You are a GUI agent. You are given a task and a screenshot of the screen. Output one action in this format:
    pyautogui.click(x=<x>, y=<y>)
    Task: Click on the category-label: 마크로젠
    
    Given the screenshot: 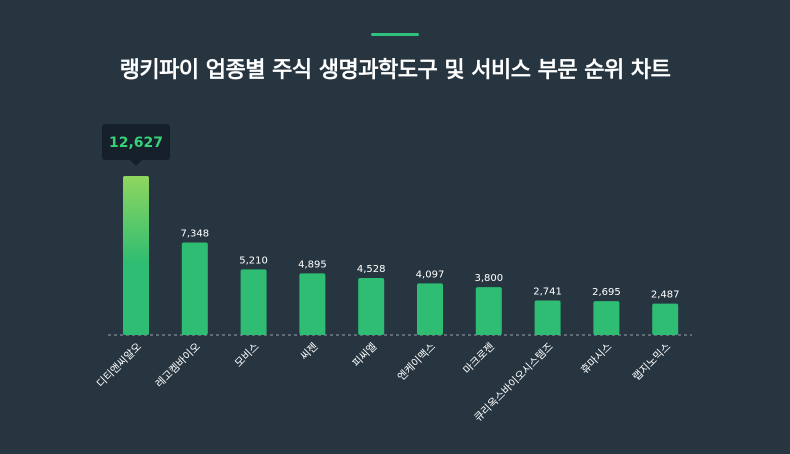 What is the action you would take?
    pyautogui.click(x=479, y=359)
    